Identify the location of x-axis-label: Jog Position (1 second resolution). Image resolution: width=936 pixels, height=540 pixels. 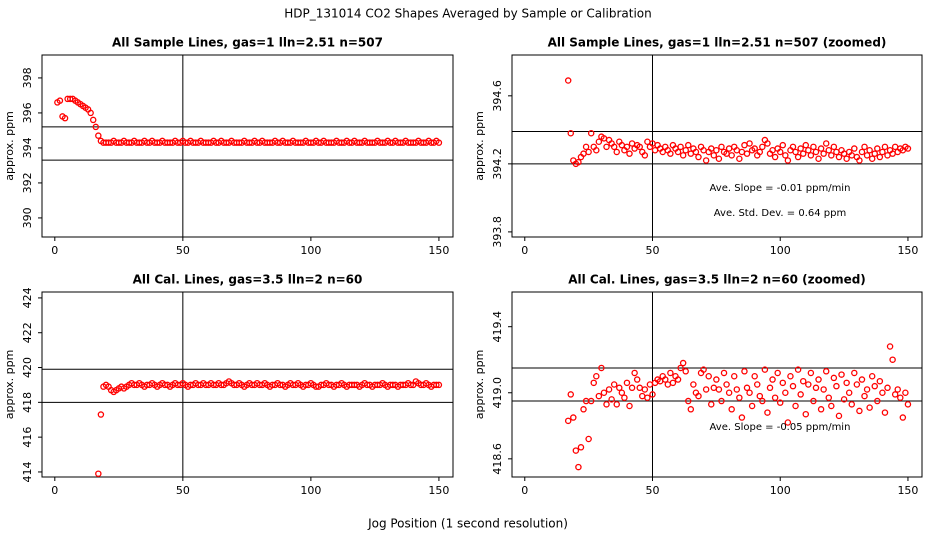
(467, 524).